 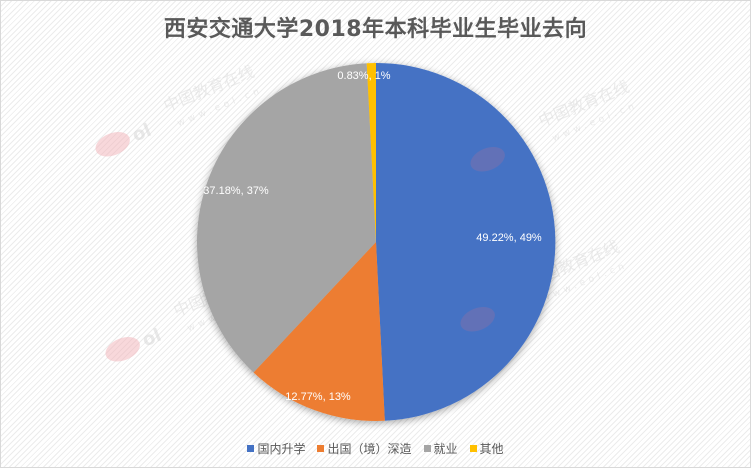 I want to click on data-label-employment: 37.18%, 37%, so click(x=236, y=191).